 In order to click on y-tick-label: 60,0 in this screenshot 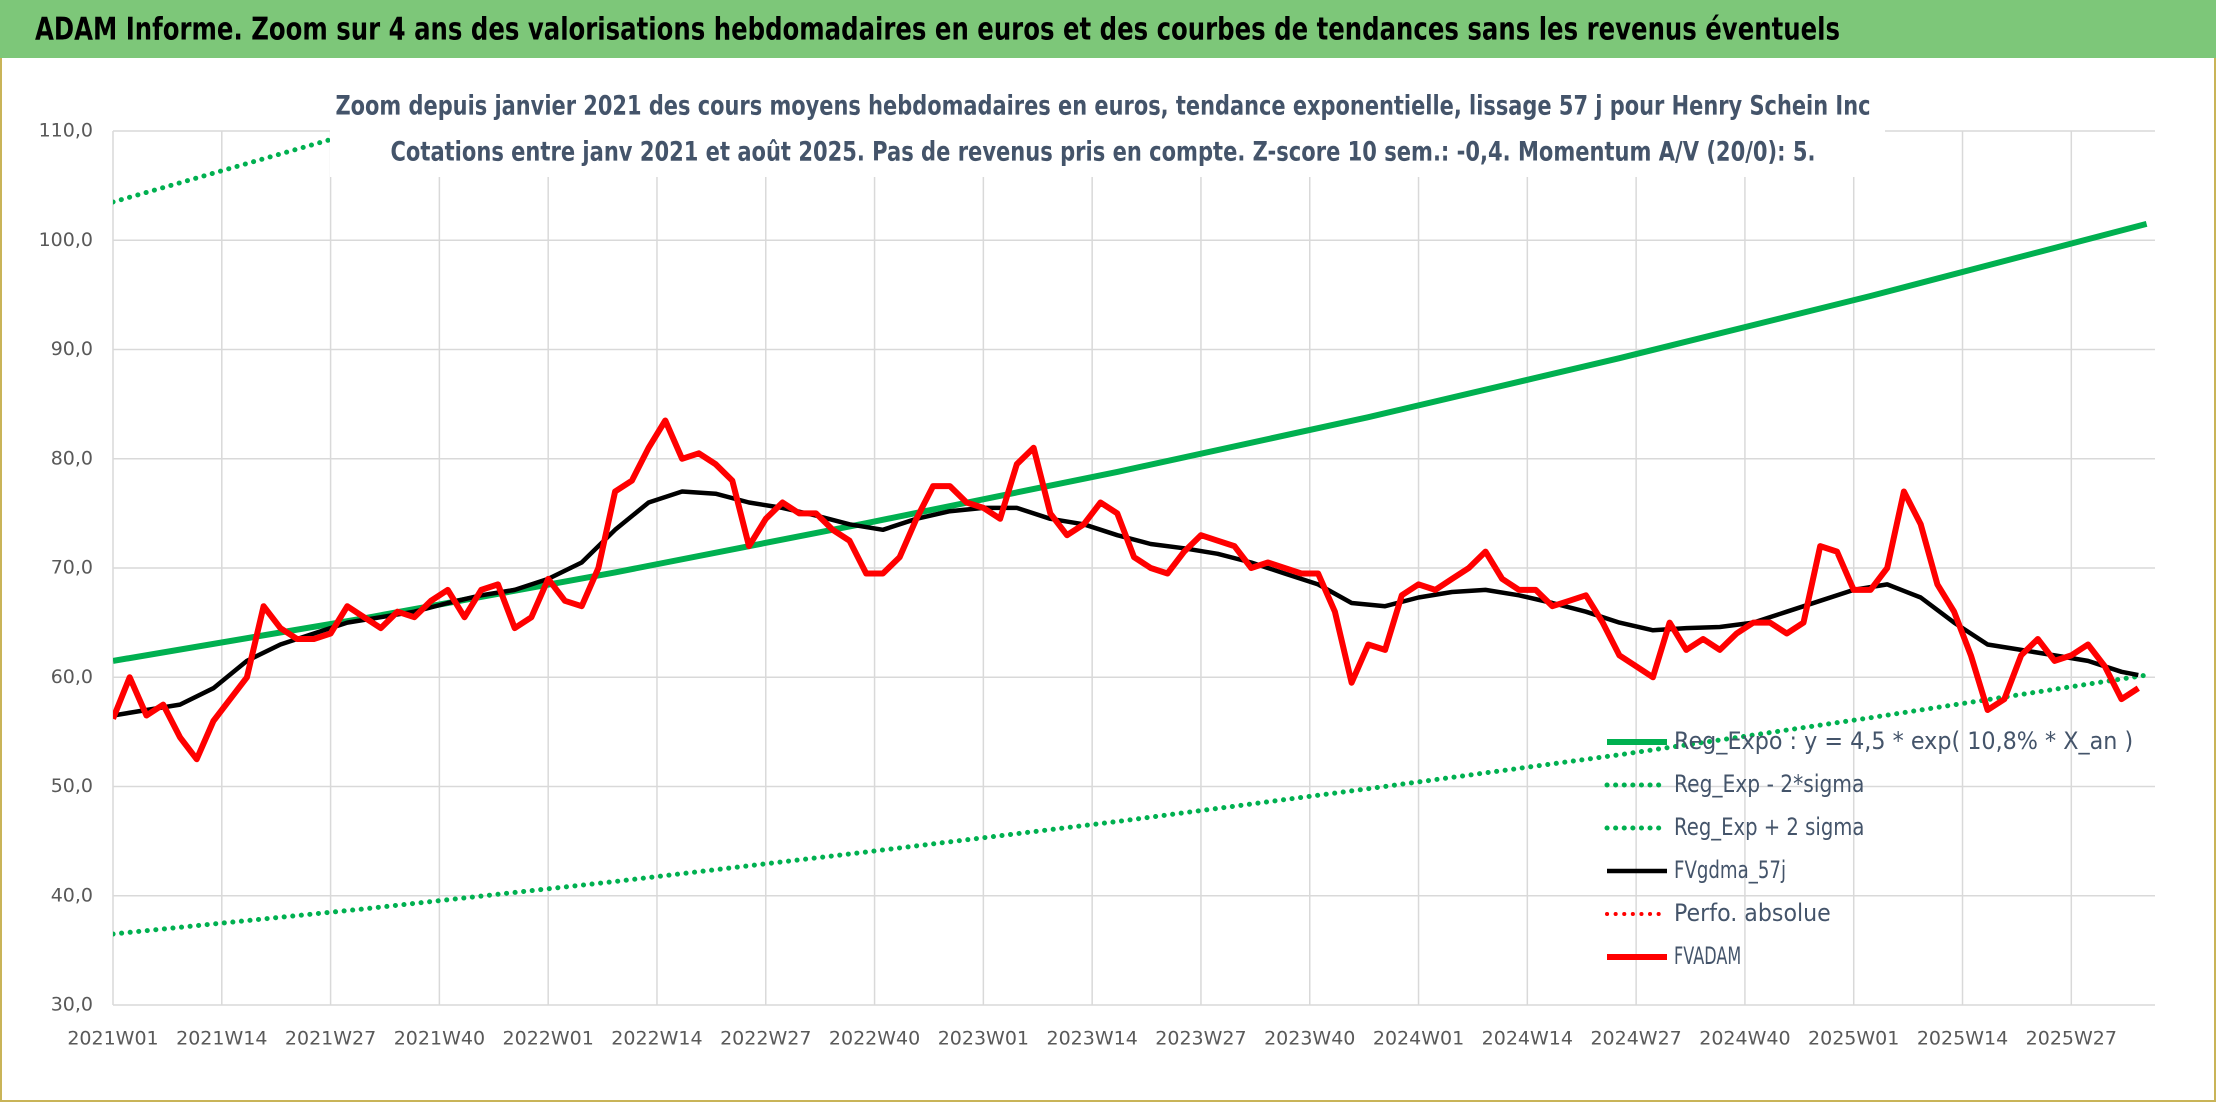, I will do `click(72, 677)`.